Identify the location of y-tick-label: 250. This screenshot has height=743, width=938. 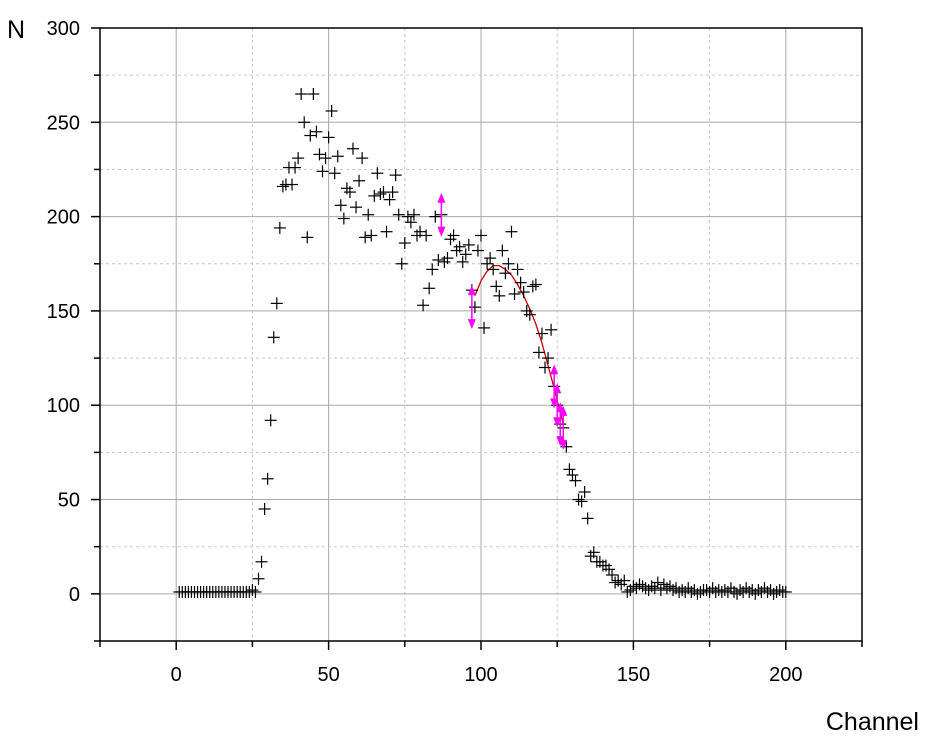
(63, 123).